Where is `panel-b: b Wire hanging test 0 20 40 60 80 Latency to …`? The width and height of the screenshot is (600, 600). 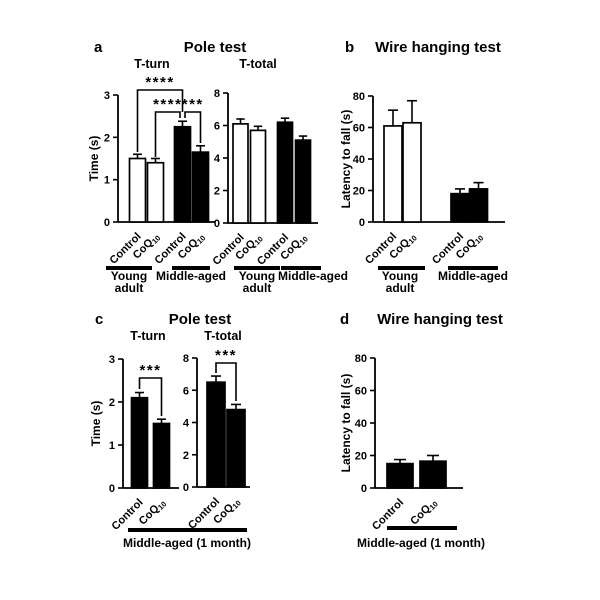
panel-b: b Wire hanging test 0 20 40 60 80 Latency to … is located at coordinates (435, 174).